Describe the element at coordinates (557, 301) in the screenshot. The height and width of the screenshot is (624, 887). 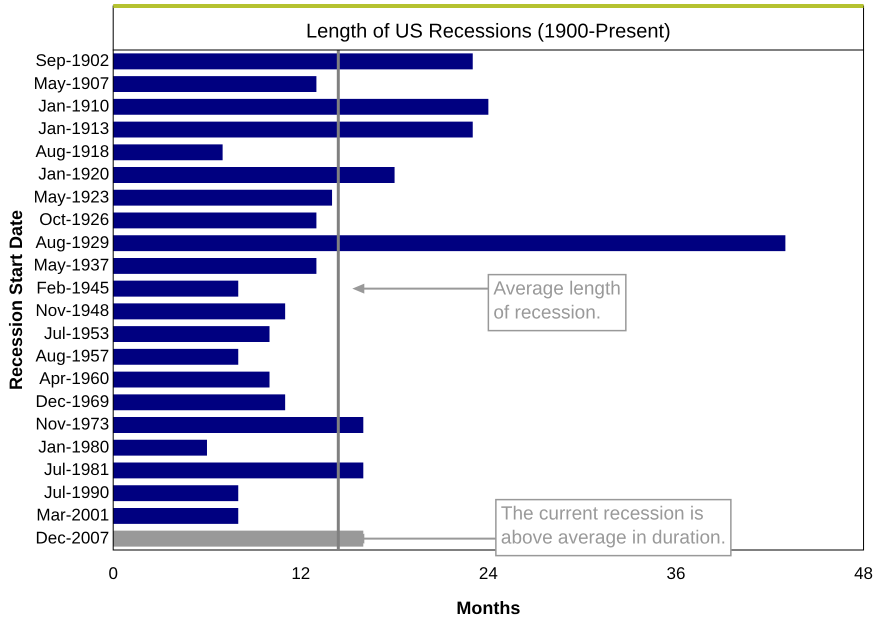
I see `annotation: Average length of recession.` at that location.